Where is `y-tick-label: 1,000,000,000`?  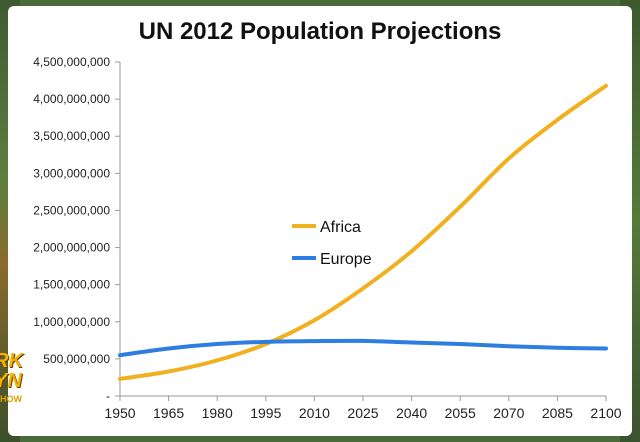 y-tick-label: 1,000,000,000 is located at coordinates (71, 322).